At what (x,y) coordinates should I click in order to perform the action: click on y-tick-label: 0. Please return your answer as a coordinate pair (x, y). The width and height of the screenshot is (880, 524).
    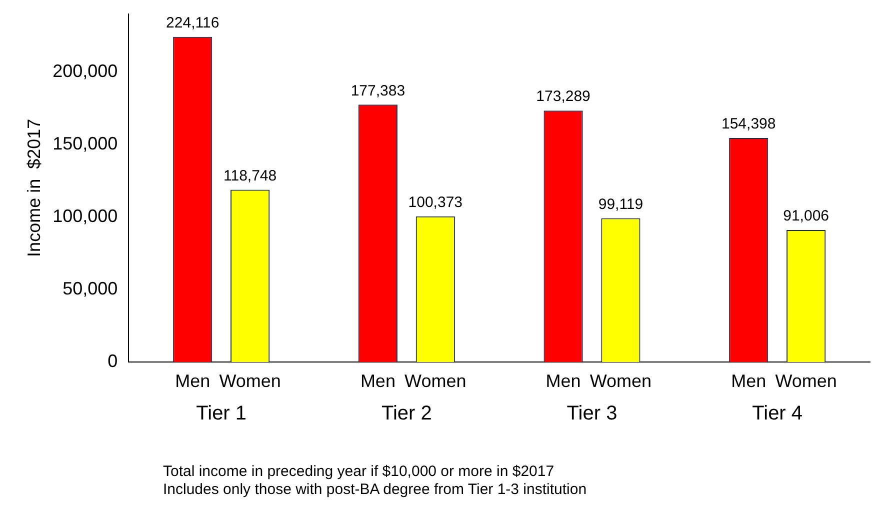
    Looking at the image, I should click on (113, 360).